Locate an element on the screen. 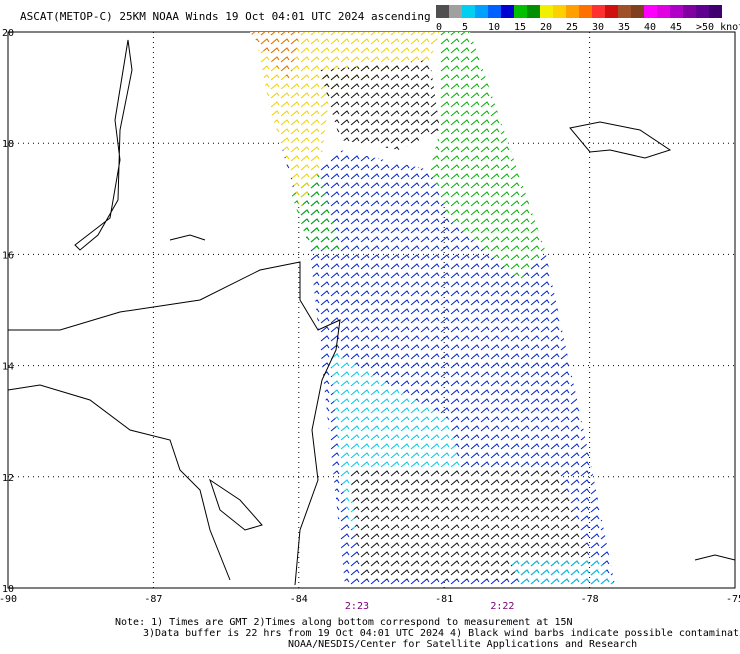 This screenshot has height=654, width=740. colorbar-label: 15 is located at coordinates (520, 27).